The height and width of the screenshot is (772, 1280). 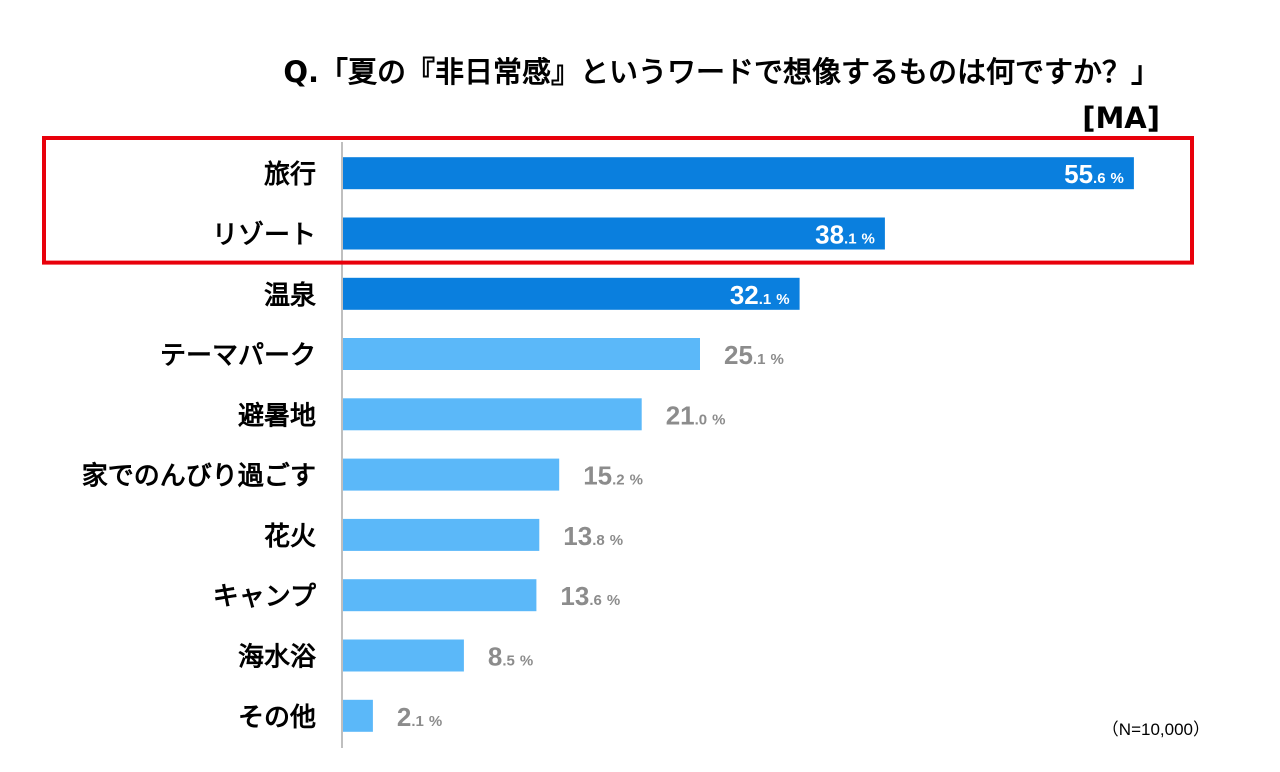 What do you see at coordinates (613, 476) in the screenshot?
I see `value-label: 15.2%` at bounding box center [613, 476].